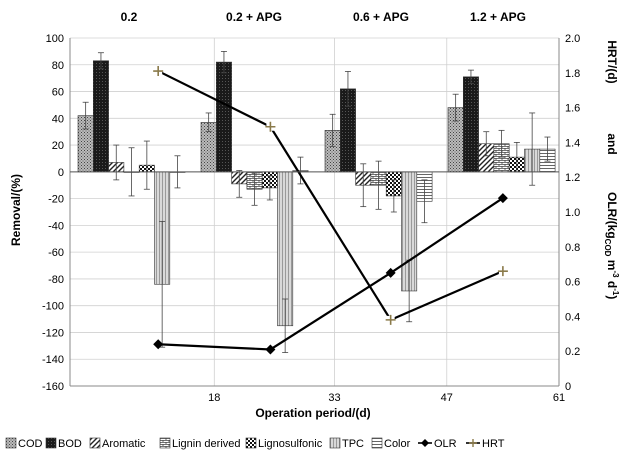  I want to click on olr-label-part: ), so click(612, 297).